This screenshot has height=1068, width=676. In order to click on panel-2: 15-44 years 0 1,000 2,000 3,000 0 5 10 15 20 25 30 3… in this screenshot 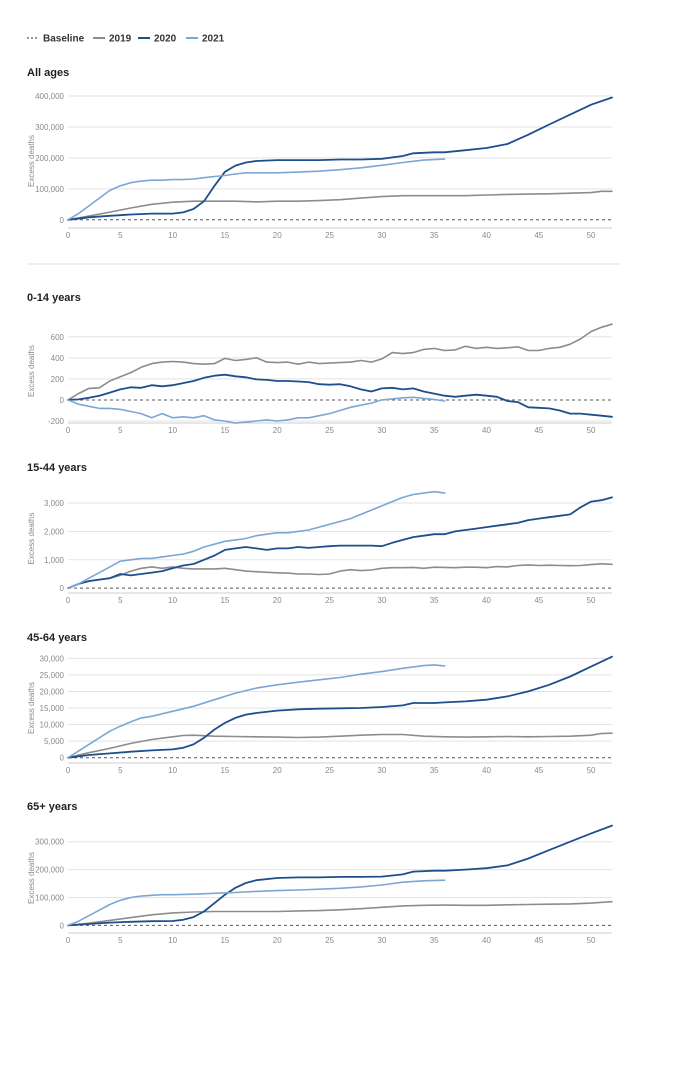, I will do `click(320, 533)`.